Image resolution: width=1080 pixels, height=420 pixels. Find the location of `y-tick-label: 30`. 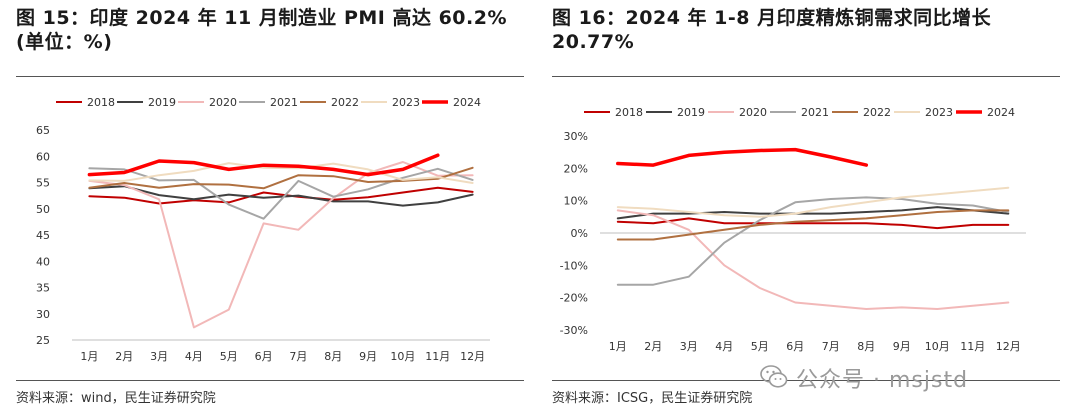

y-tick-label: 30 is located at coordinates (43, 314).